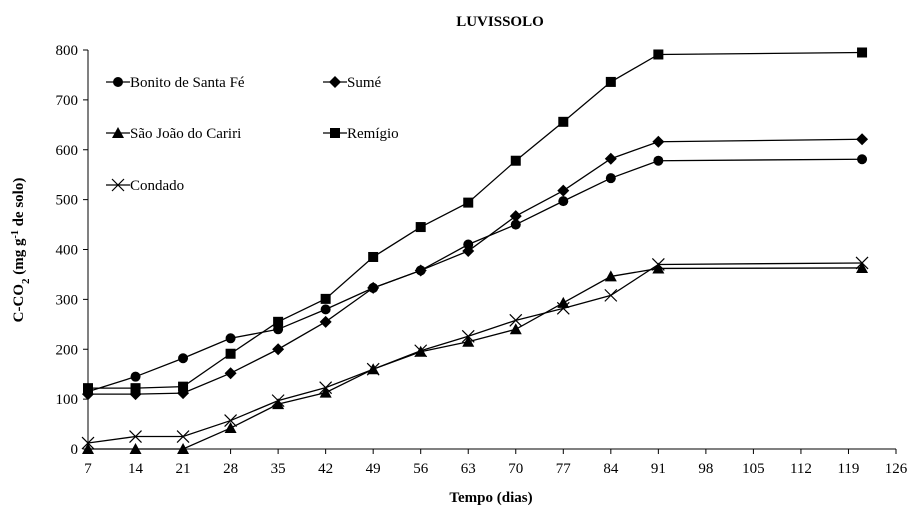 The width and height of the screenshot is (912, 509). I want to click on y-axis-label-end: de solo), so click(19, 204).